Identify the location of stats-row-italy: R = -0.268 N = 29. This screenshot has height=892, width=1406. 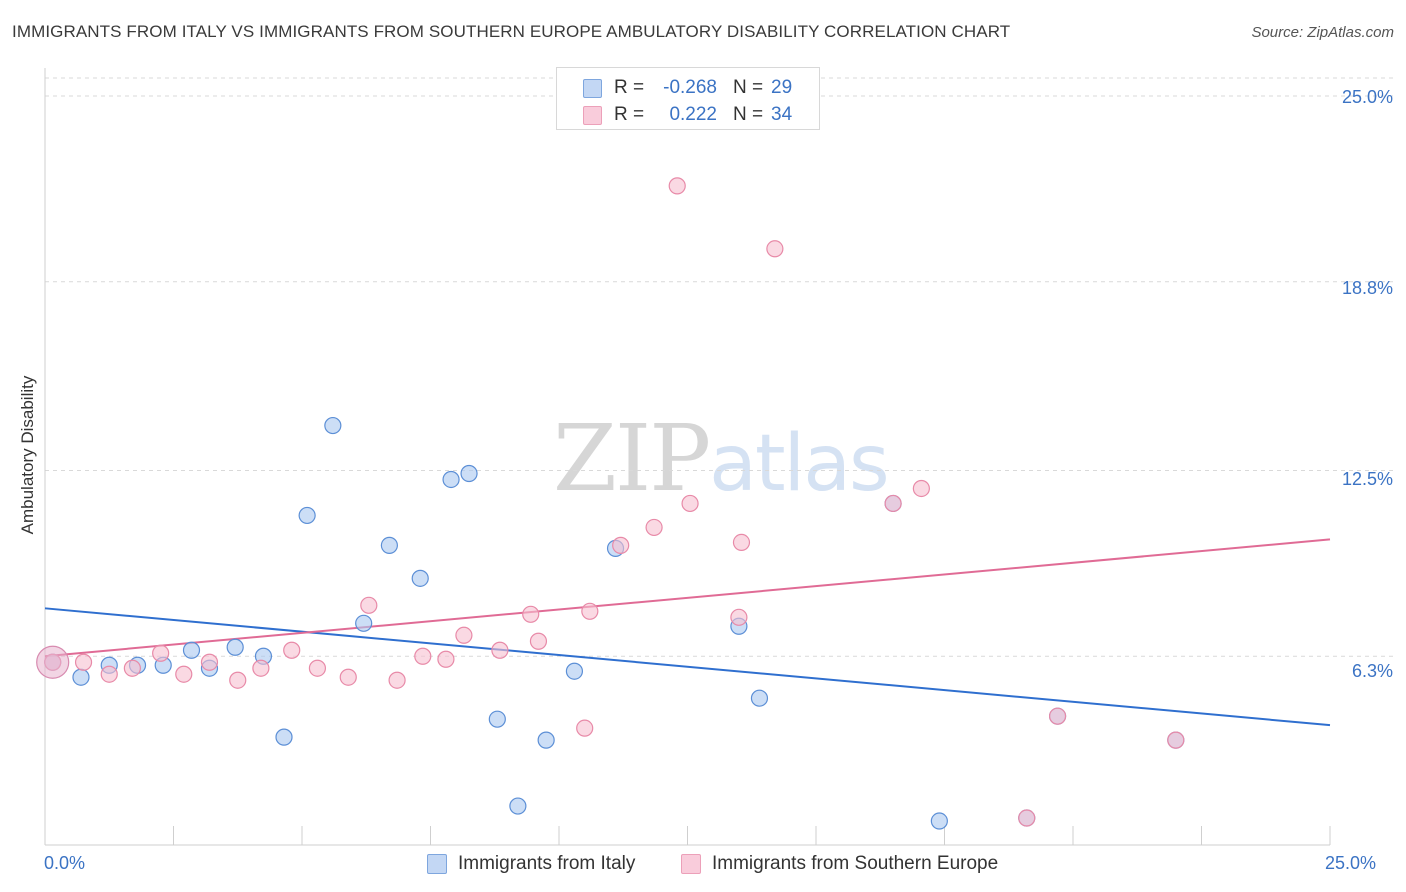
(688, 88).